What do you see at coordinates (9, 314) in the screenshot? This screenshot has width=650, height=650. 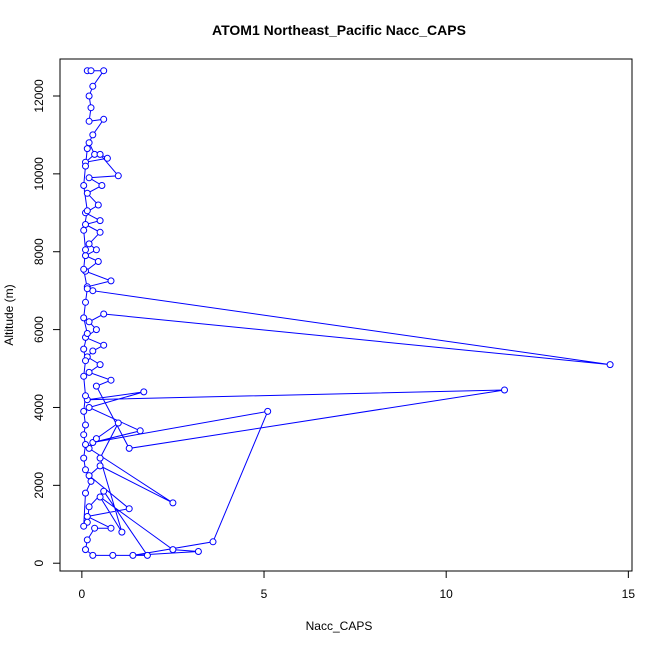 I see `y-axis-label: Altitude (m)` at bounding box center [9, 314].